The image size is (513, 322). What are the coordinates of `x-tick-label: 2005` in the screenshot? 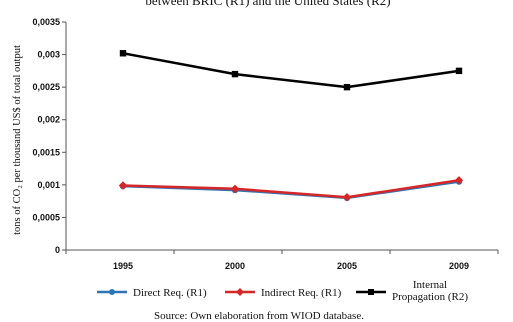 It's located at (347, 266).